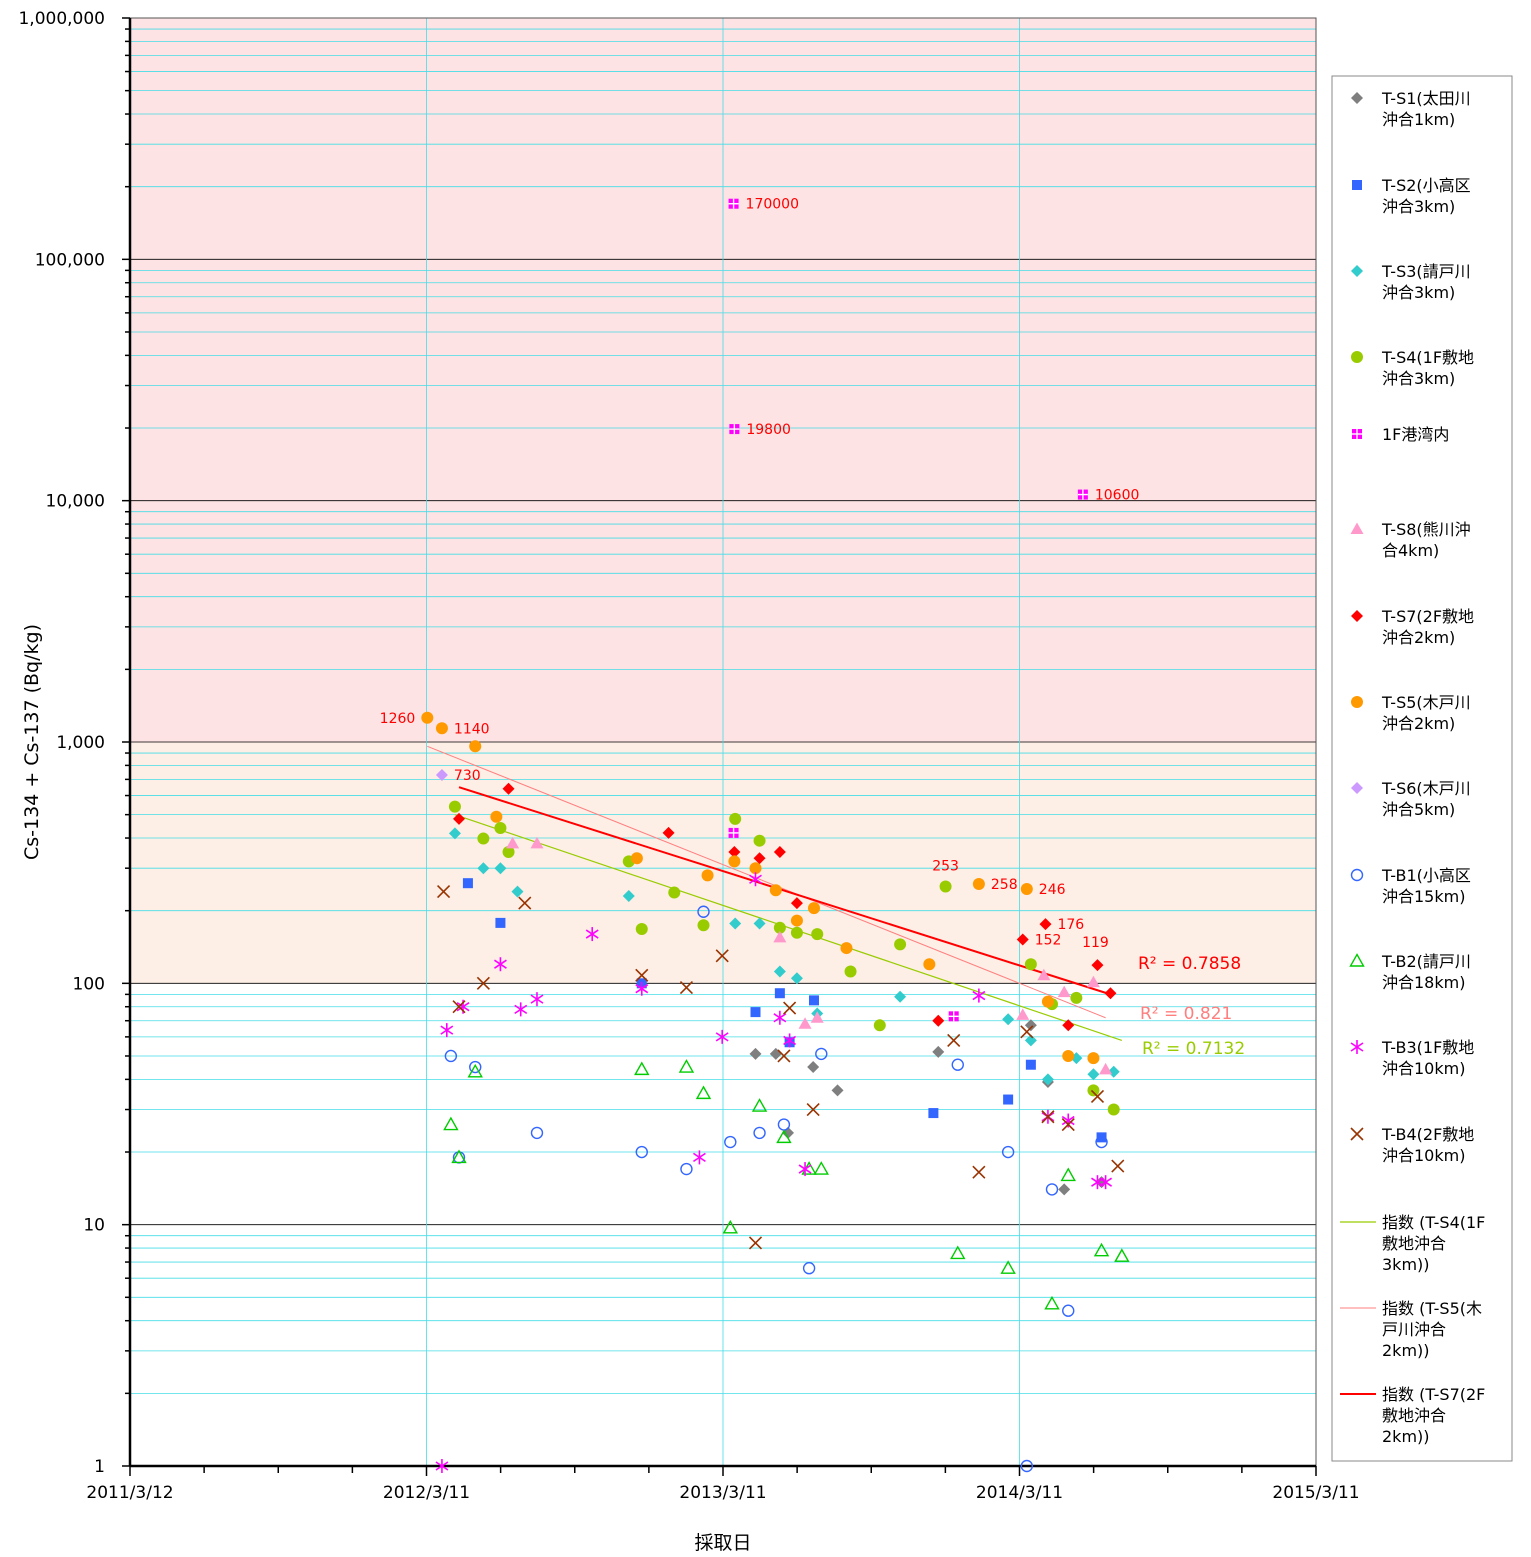 The width and height of the screenshot is (1531, 1557). What do you see at coordinates (1423, 1155) in the screenshot?
I see `legend-label: 沖合10km)` at bounding box center [1423, 1155].